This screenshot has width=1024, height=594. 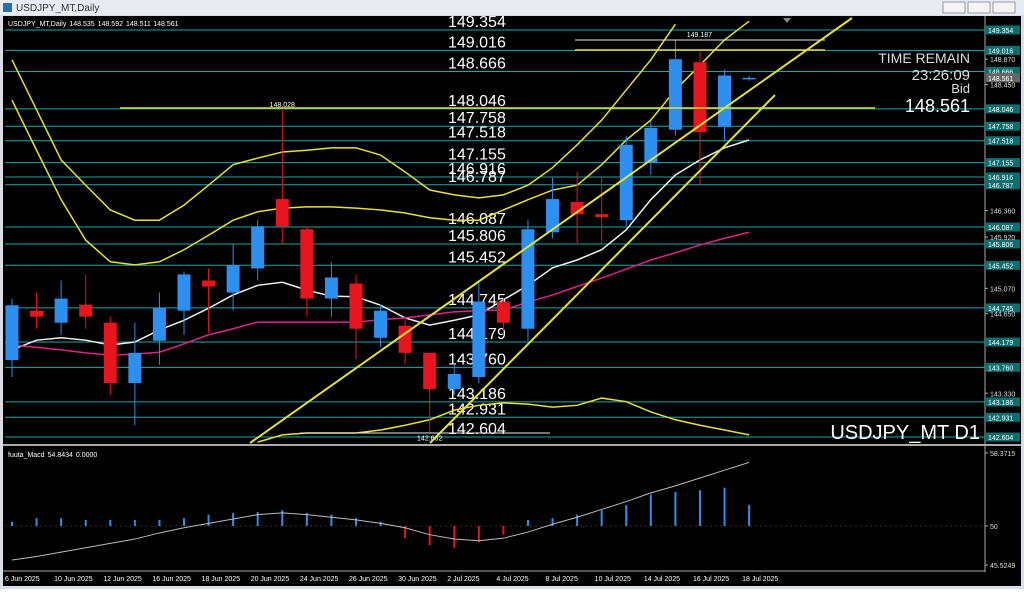 What do you see at coordinates (57, 8) in the screenshot?
I see `window-title: USDJPY_MT,Daily` at bounding box center [57, 8].